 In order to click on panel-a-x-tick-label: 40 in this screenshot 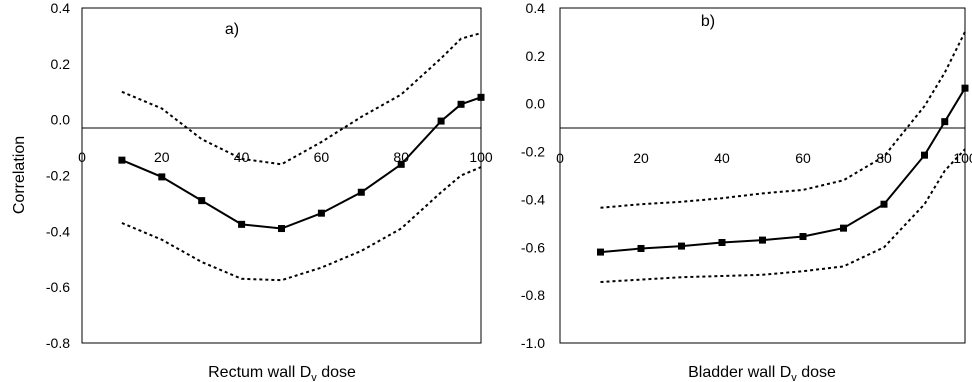, I will do `click(242, 157)`.